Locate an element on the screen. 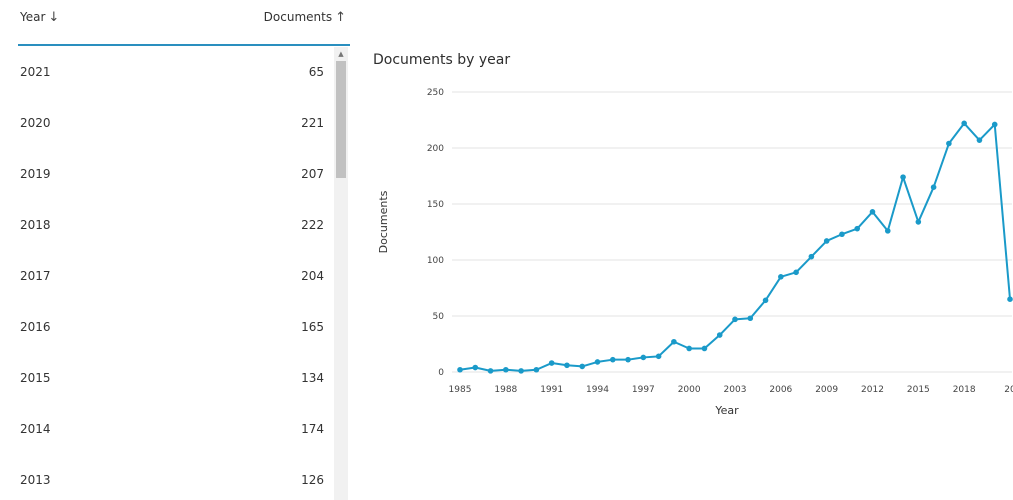 The height and width of the screenshot is (500, 1013). chart-title: Documents by year is located at coordinates (442, 60).